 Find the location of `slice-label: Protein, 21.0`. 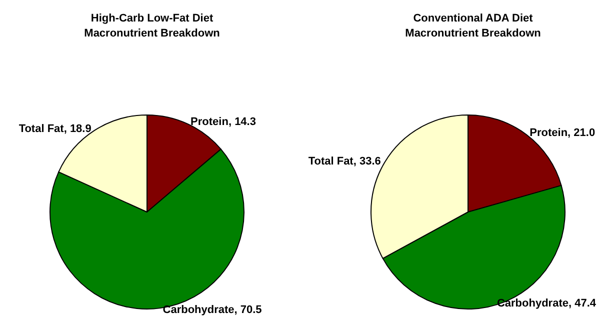

slice-label: Protein, 21.0 is located at coordinates (563, 132).